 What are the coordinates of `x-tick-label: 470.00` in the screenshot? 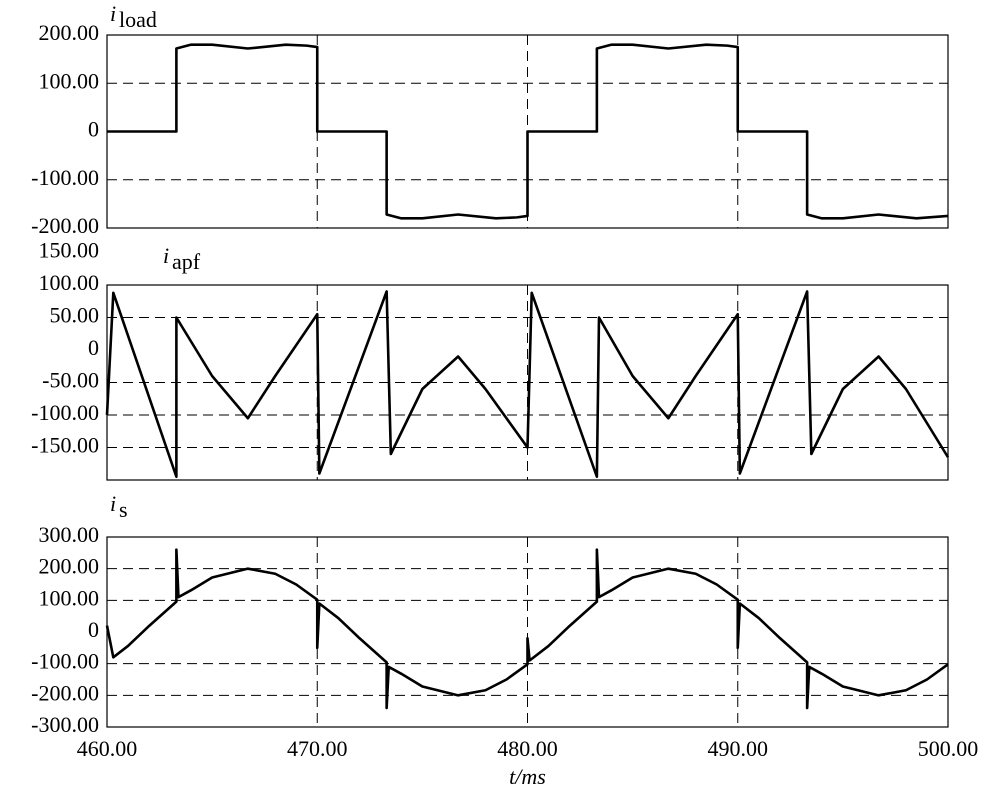 It's located at (317, 748).